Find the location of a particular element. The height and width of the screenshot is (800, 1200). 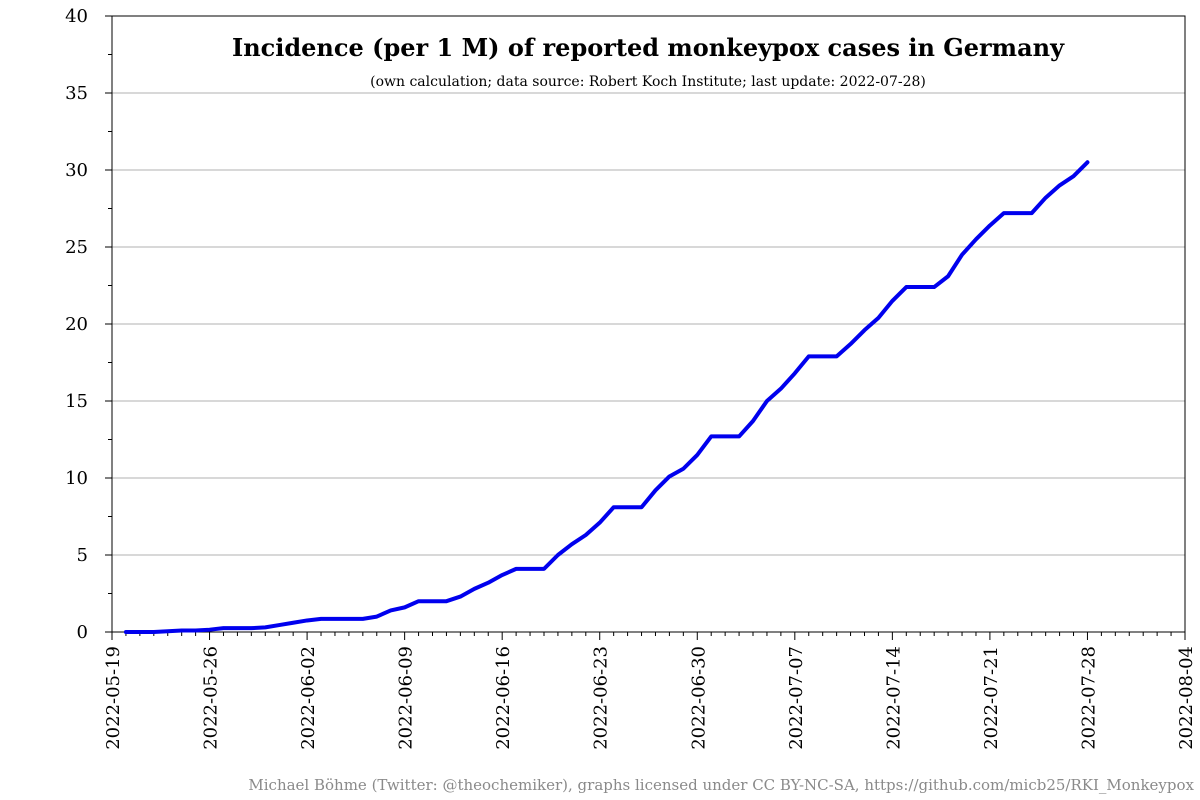

tick-label-x: 2022-06-16 is located at coordinates (503, 698).